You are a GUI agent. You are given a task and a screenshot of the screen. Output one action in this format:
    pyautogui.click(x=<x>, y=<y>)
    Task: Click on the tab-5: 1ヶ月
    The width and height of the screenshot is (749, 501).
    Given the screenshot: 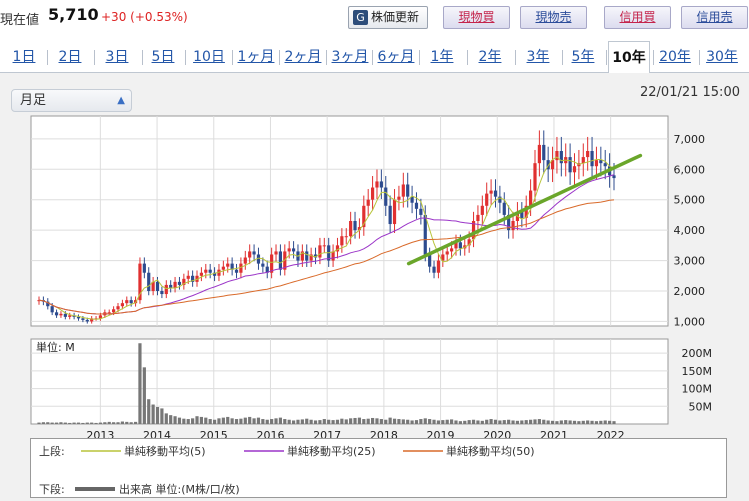 What is the action you would take?
    pyautogui.click(x=256, y=57)
    